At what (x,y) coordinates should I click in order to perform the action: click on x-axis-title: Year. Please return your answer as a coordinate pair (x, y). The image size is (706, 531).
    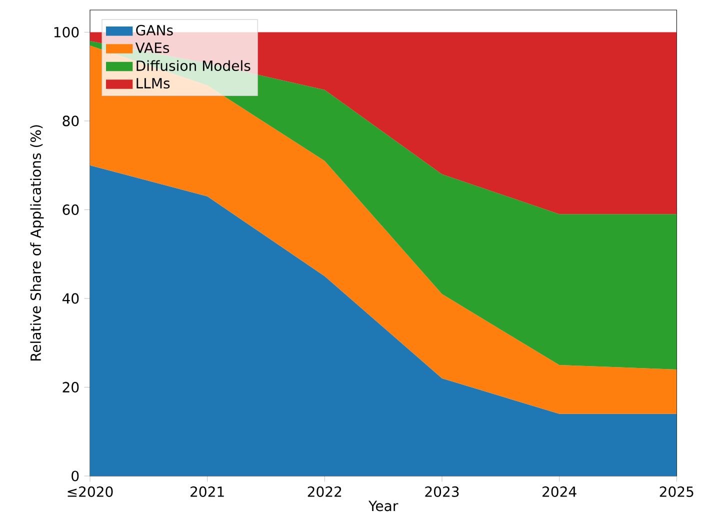
    Looking at the image, I should click on (383, 506).